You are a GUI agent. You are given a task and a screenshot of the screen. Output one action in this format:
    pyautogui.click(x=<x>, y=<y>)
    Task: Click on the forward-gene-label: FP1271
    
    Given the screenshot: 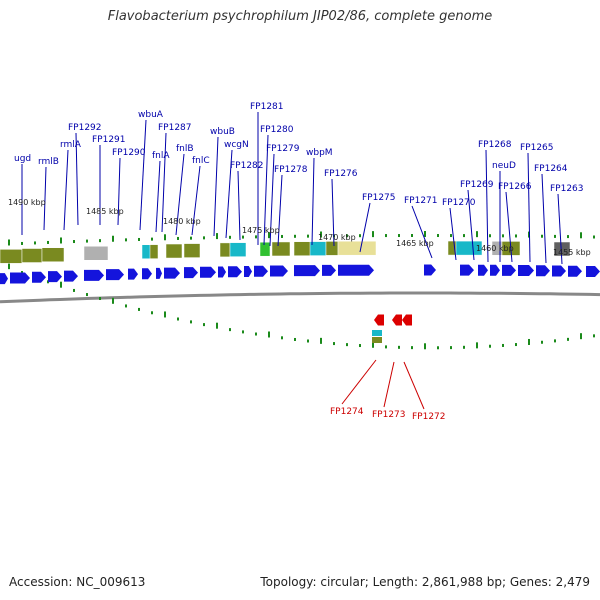 What is the action you would take?
    pyautogui.click(x=421, y=201)
    